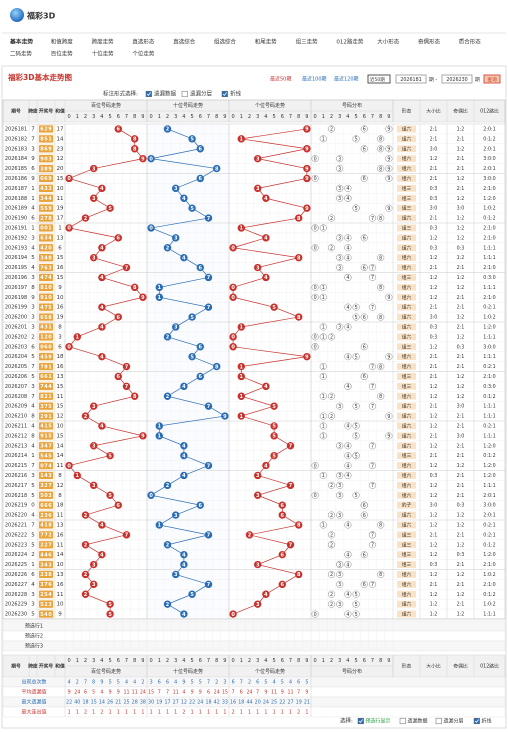 Image resolution: width=508 pixels, height=732 pixels. What do you see at coordinates (34, 636) in the screenshot?
I see `preselect-label: 预选行2` at bounding box center [34, 636].